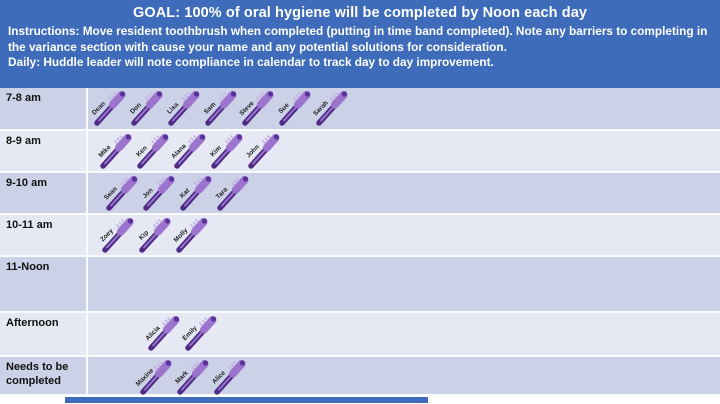  I want to click on time-band-content: Maxine Mark Alice, so click(404, 377).